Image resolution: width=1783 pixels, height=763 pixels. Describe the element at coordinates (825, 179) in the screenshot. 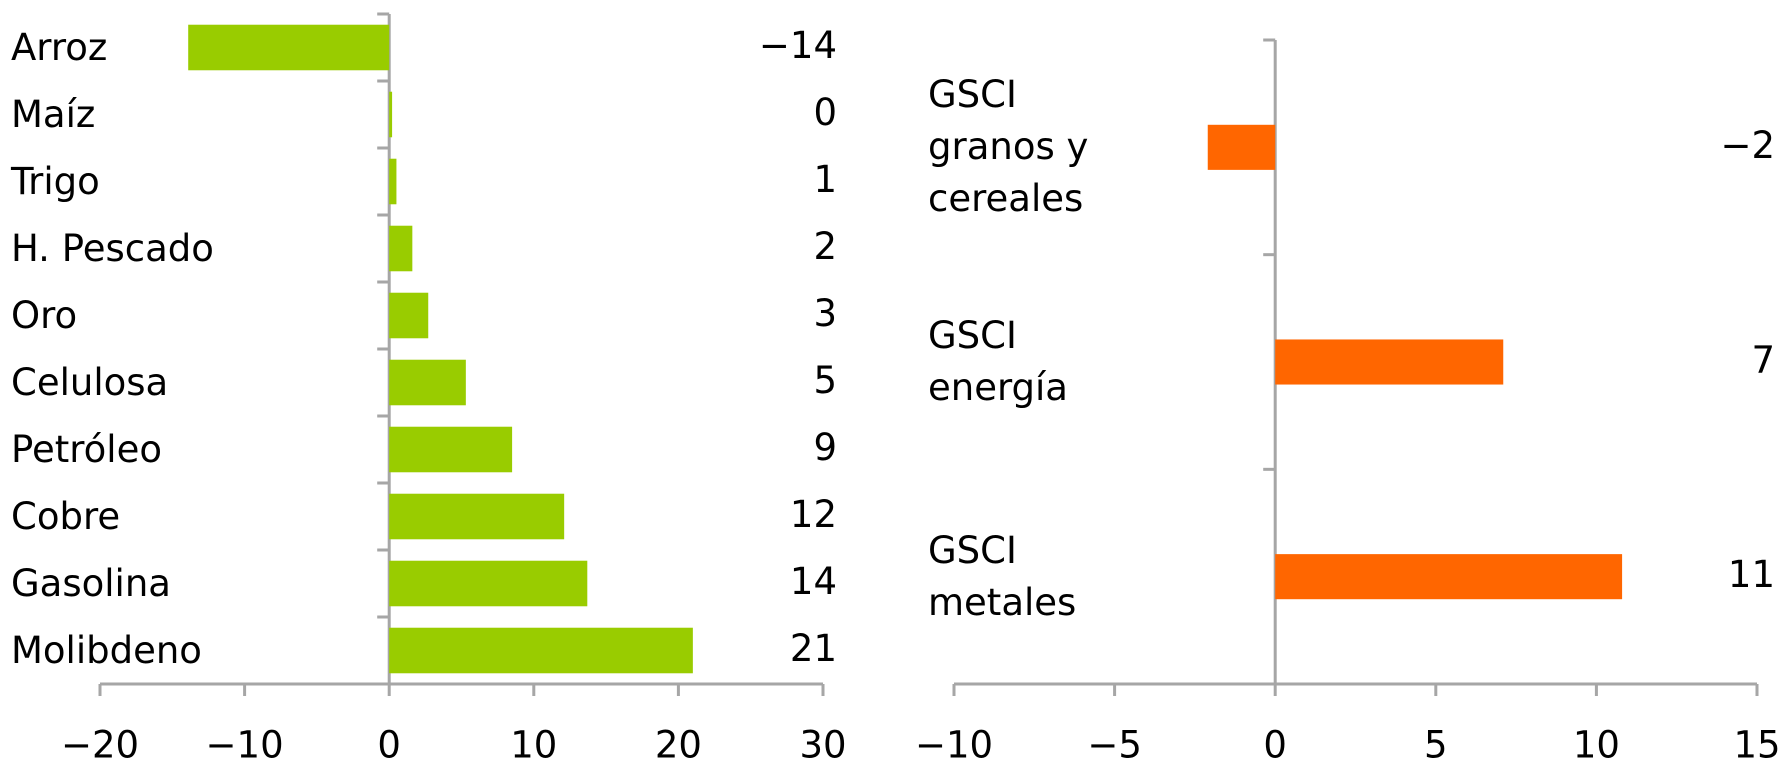

I see `value-label: 1` at that location.